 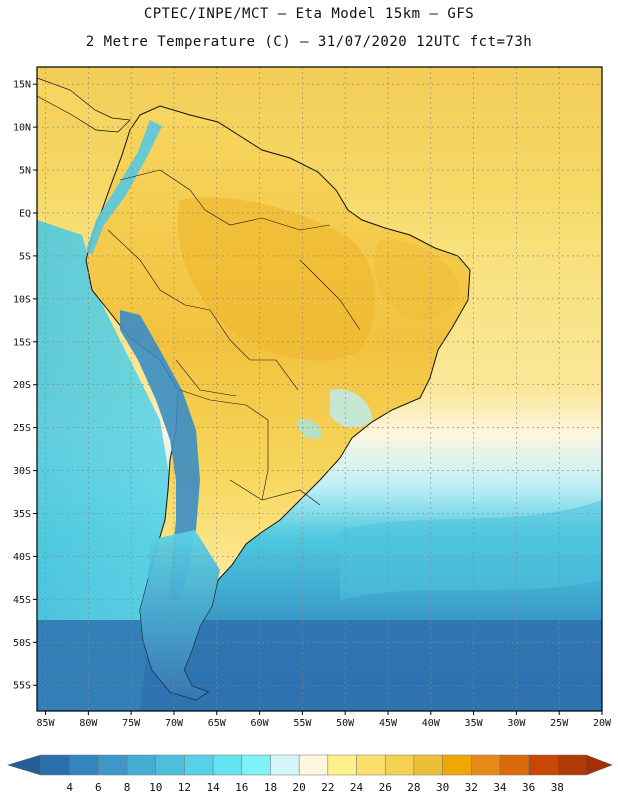 What do you see at coordinates (471, 787) in the screenshot?
I see `colorbar-label: 32` at bounding box center [471, 787].